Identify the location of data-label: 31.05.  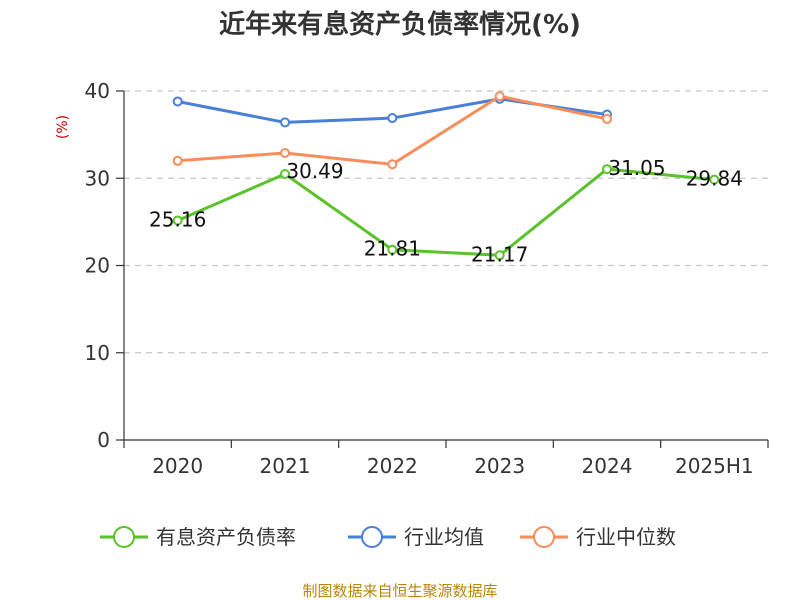
(636, 168).